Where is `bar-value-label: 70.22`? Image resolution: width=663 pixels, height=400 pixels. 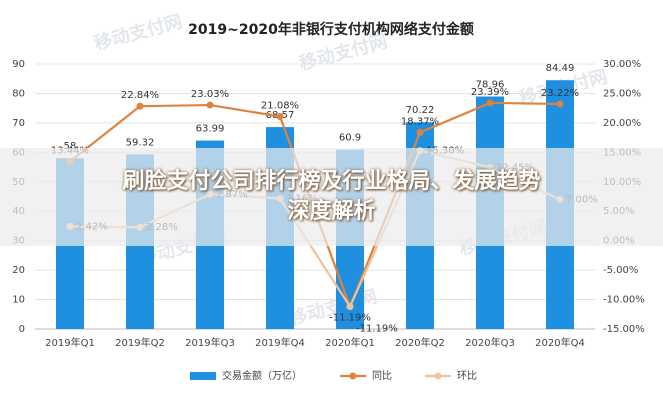
bar-value-label: 70.22 is located at coordinates (420, 110).